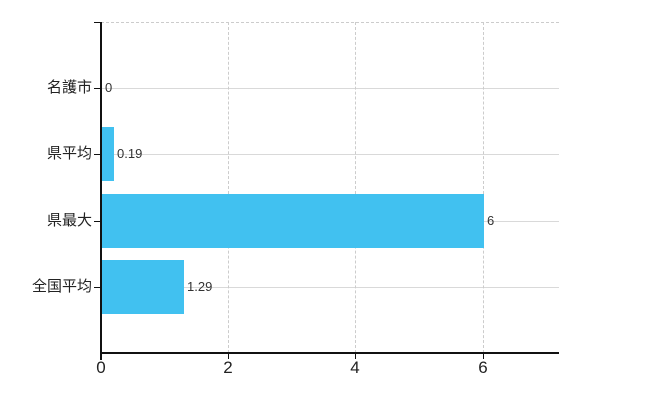 Image resolution: width=650 pixels, height=400 pixels. What do you see at coordinates (329, 353) in the screenshot?
I see `x-axis-line` at bounding box center [329, 353].